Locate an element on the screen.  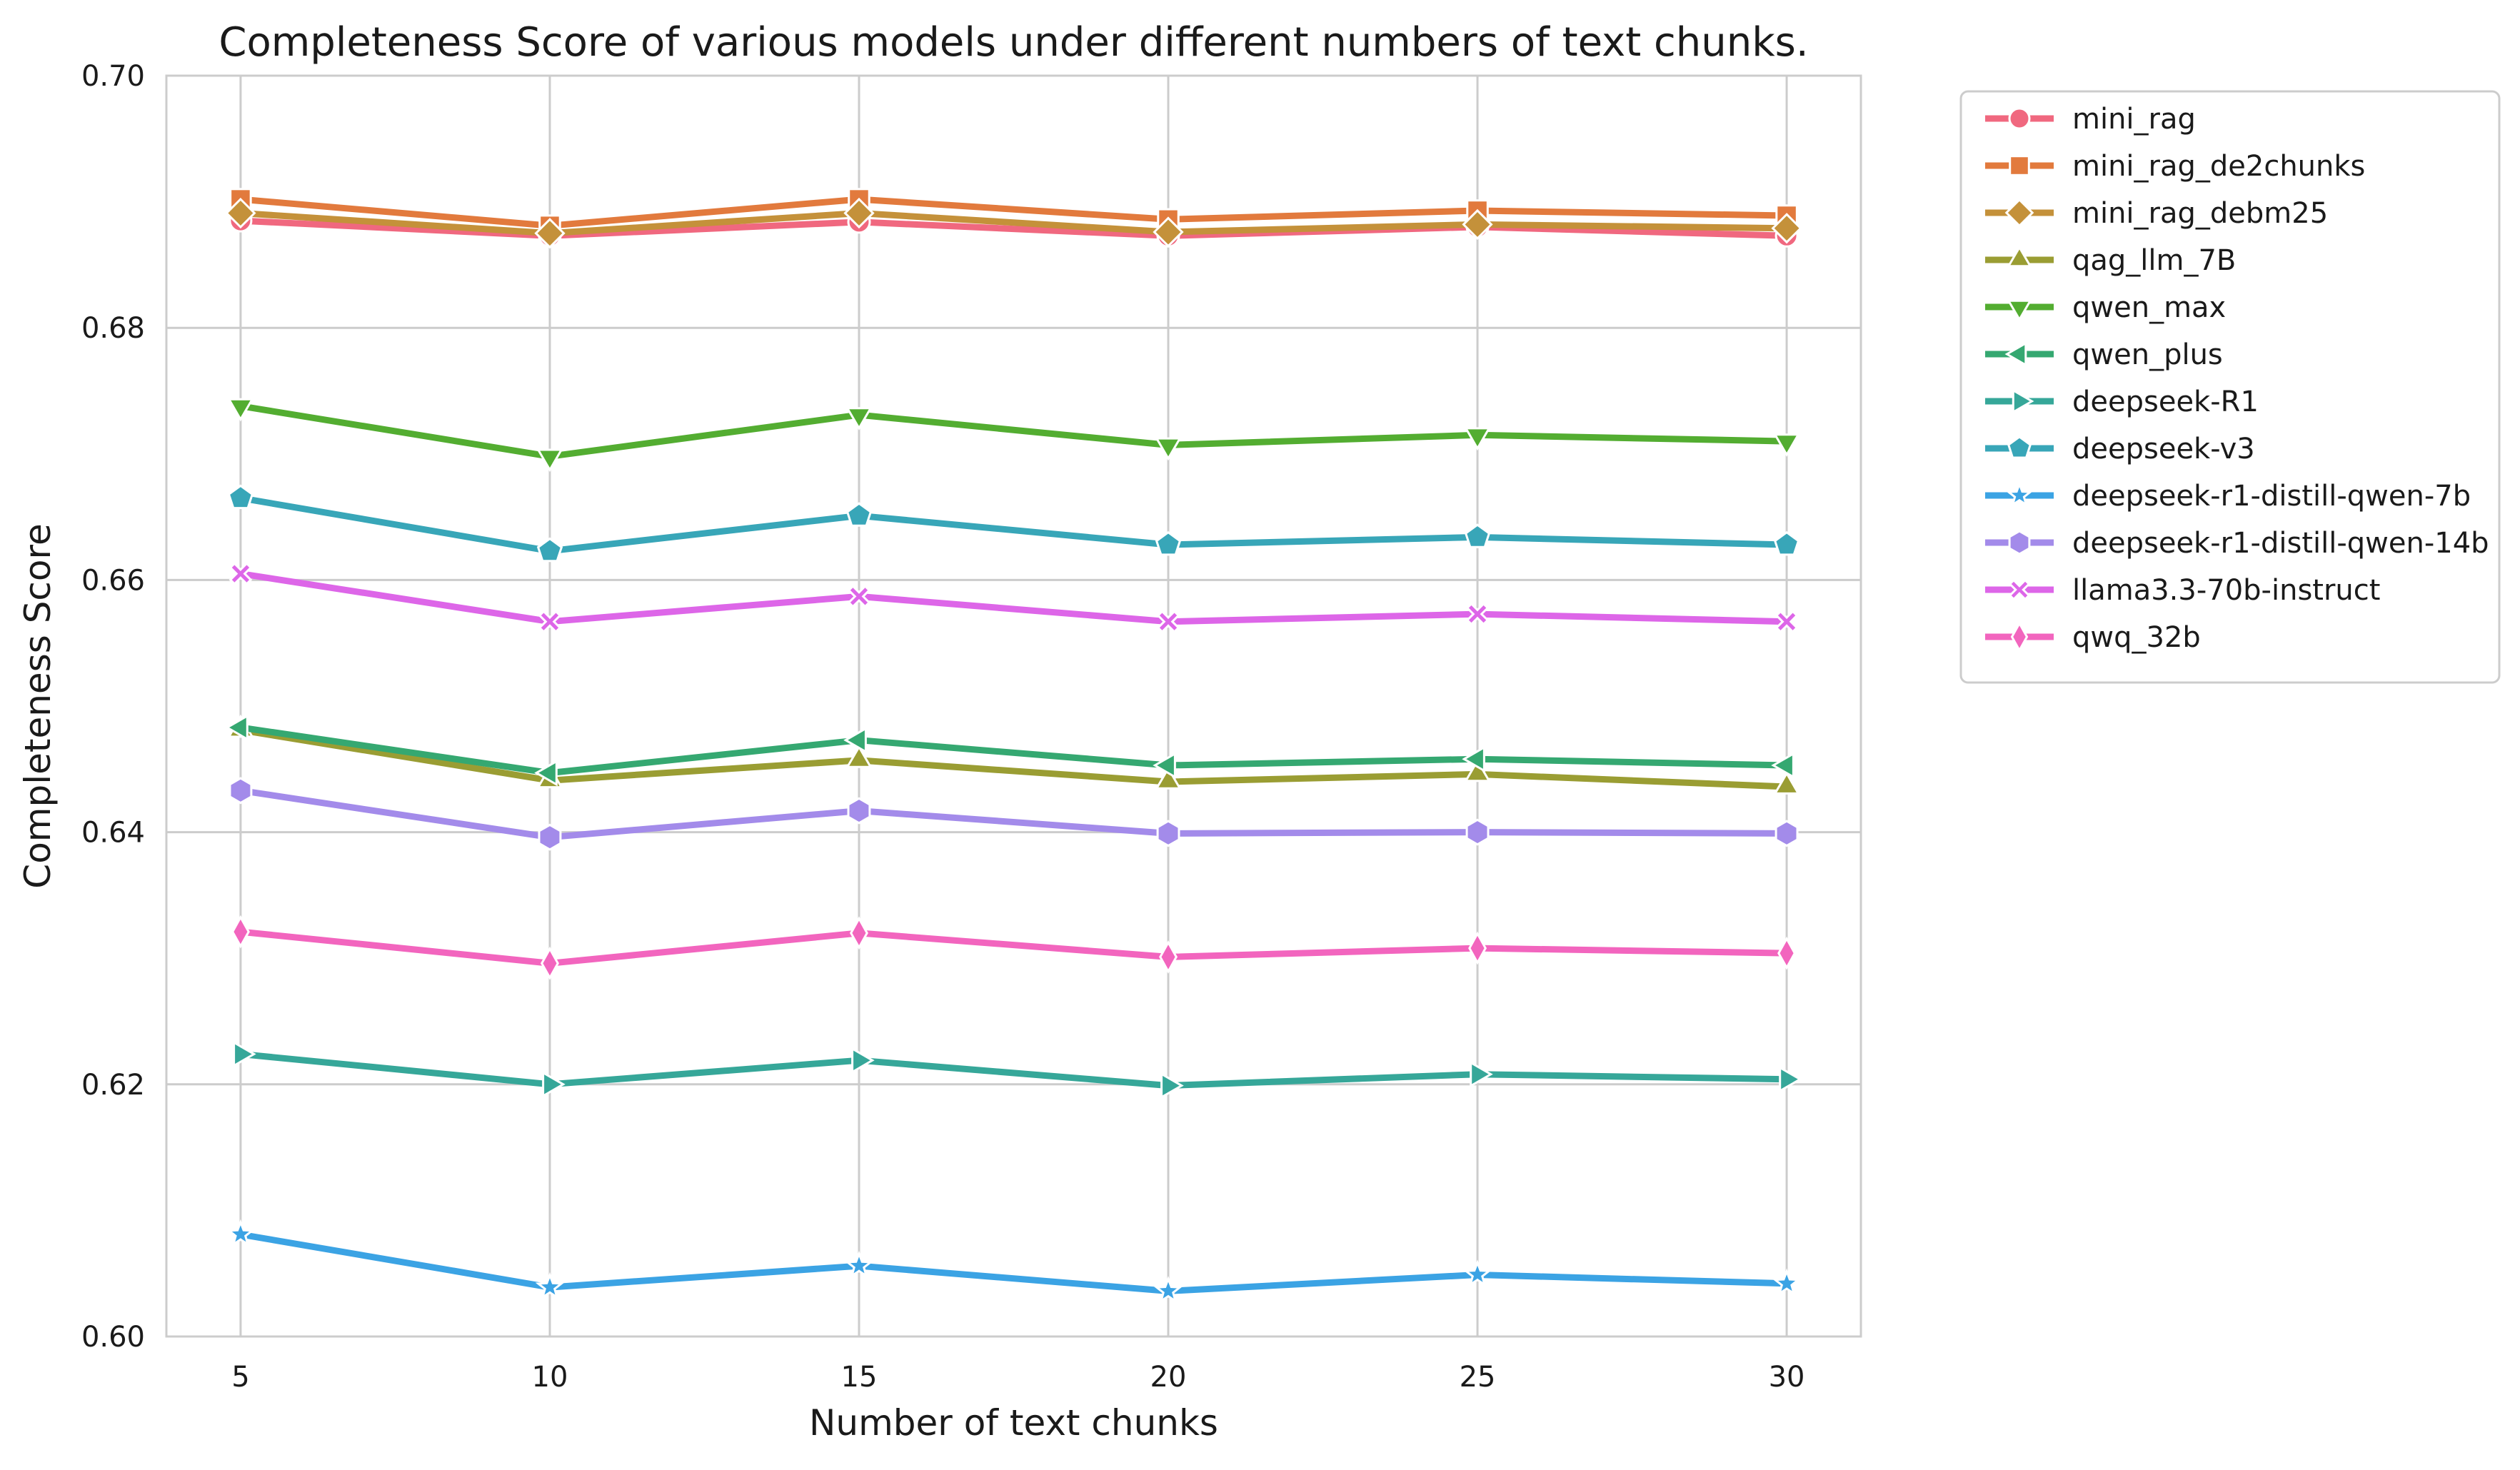
x-tick-label: 30 is located at coordinates (1787, 1377).